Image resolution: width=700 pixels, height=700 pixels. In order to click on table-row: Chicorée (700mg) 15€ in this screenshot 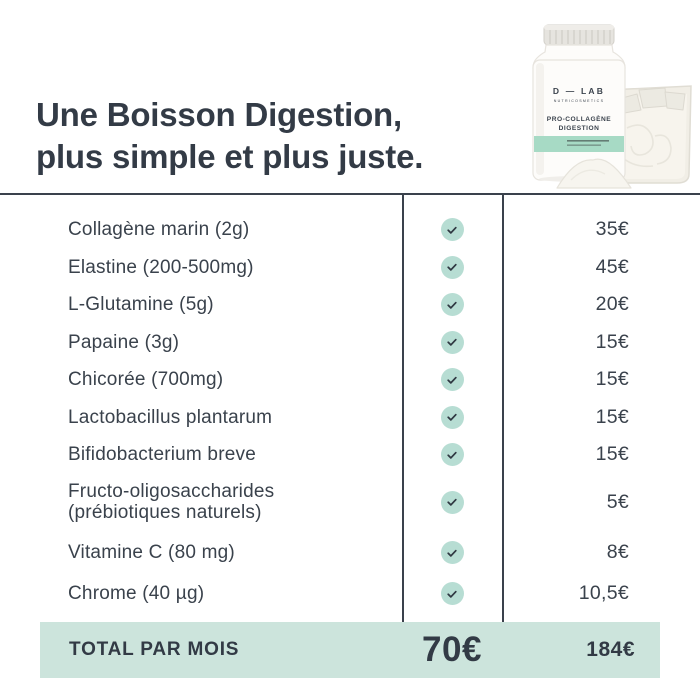, I will do `click(350, 380)`.